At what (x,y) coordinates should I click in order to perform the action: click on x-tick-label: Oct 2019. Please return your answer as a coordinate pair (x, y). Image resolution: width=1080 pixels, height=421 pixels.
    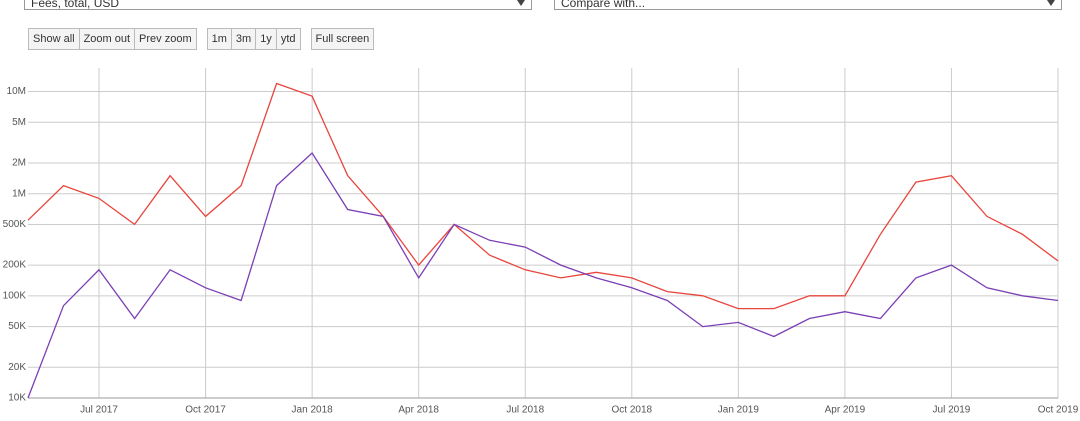
    Looking at the image, I should click on (1058, 410).